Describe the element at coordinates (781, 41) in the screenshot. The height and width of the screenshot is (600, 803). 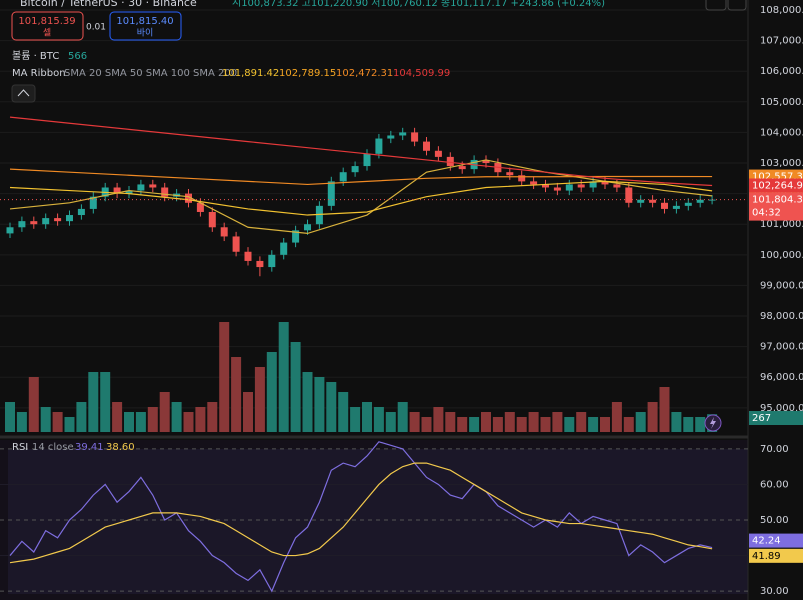
I see `y-tick-label: 107,000.00` at that location.